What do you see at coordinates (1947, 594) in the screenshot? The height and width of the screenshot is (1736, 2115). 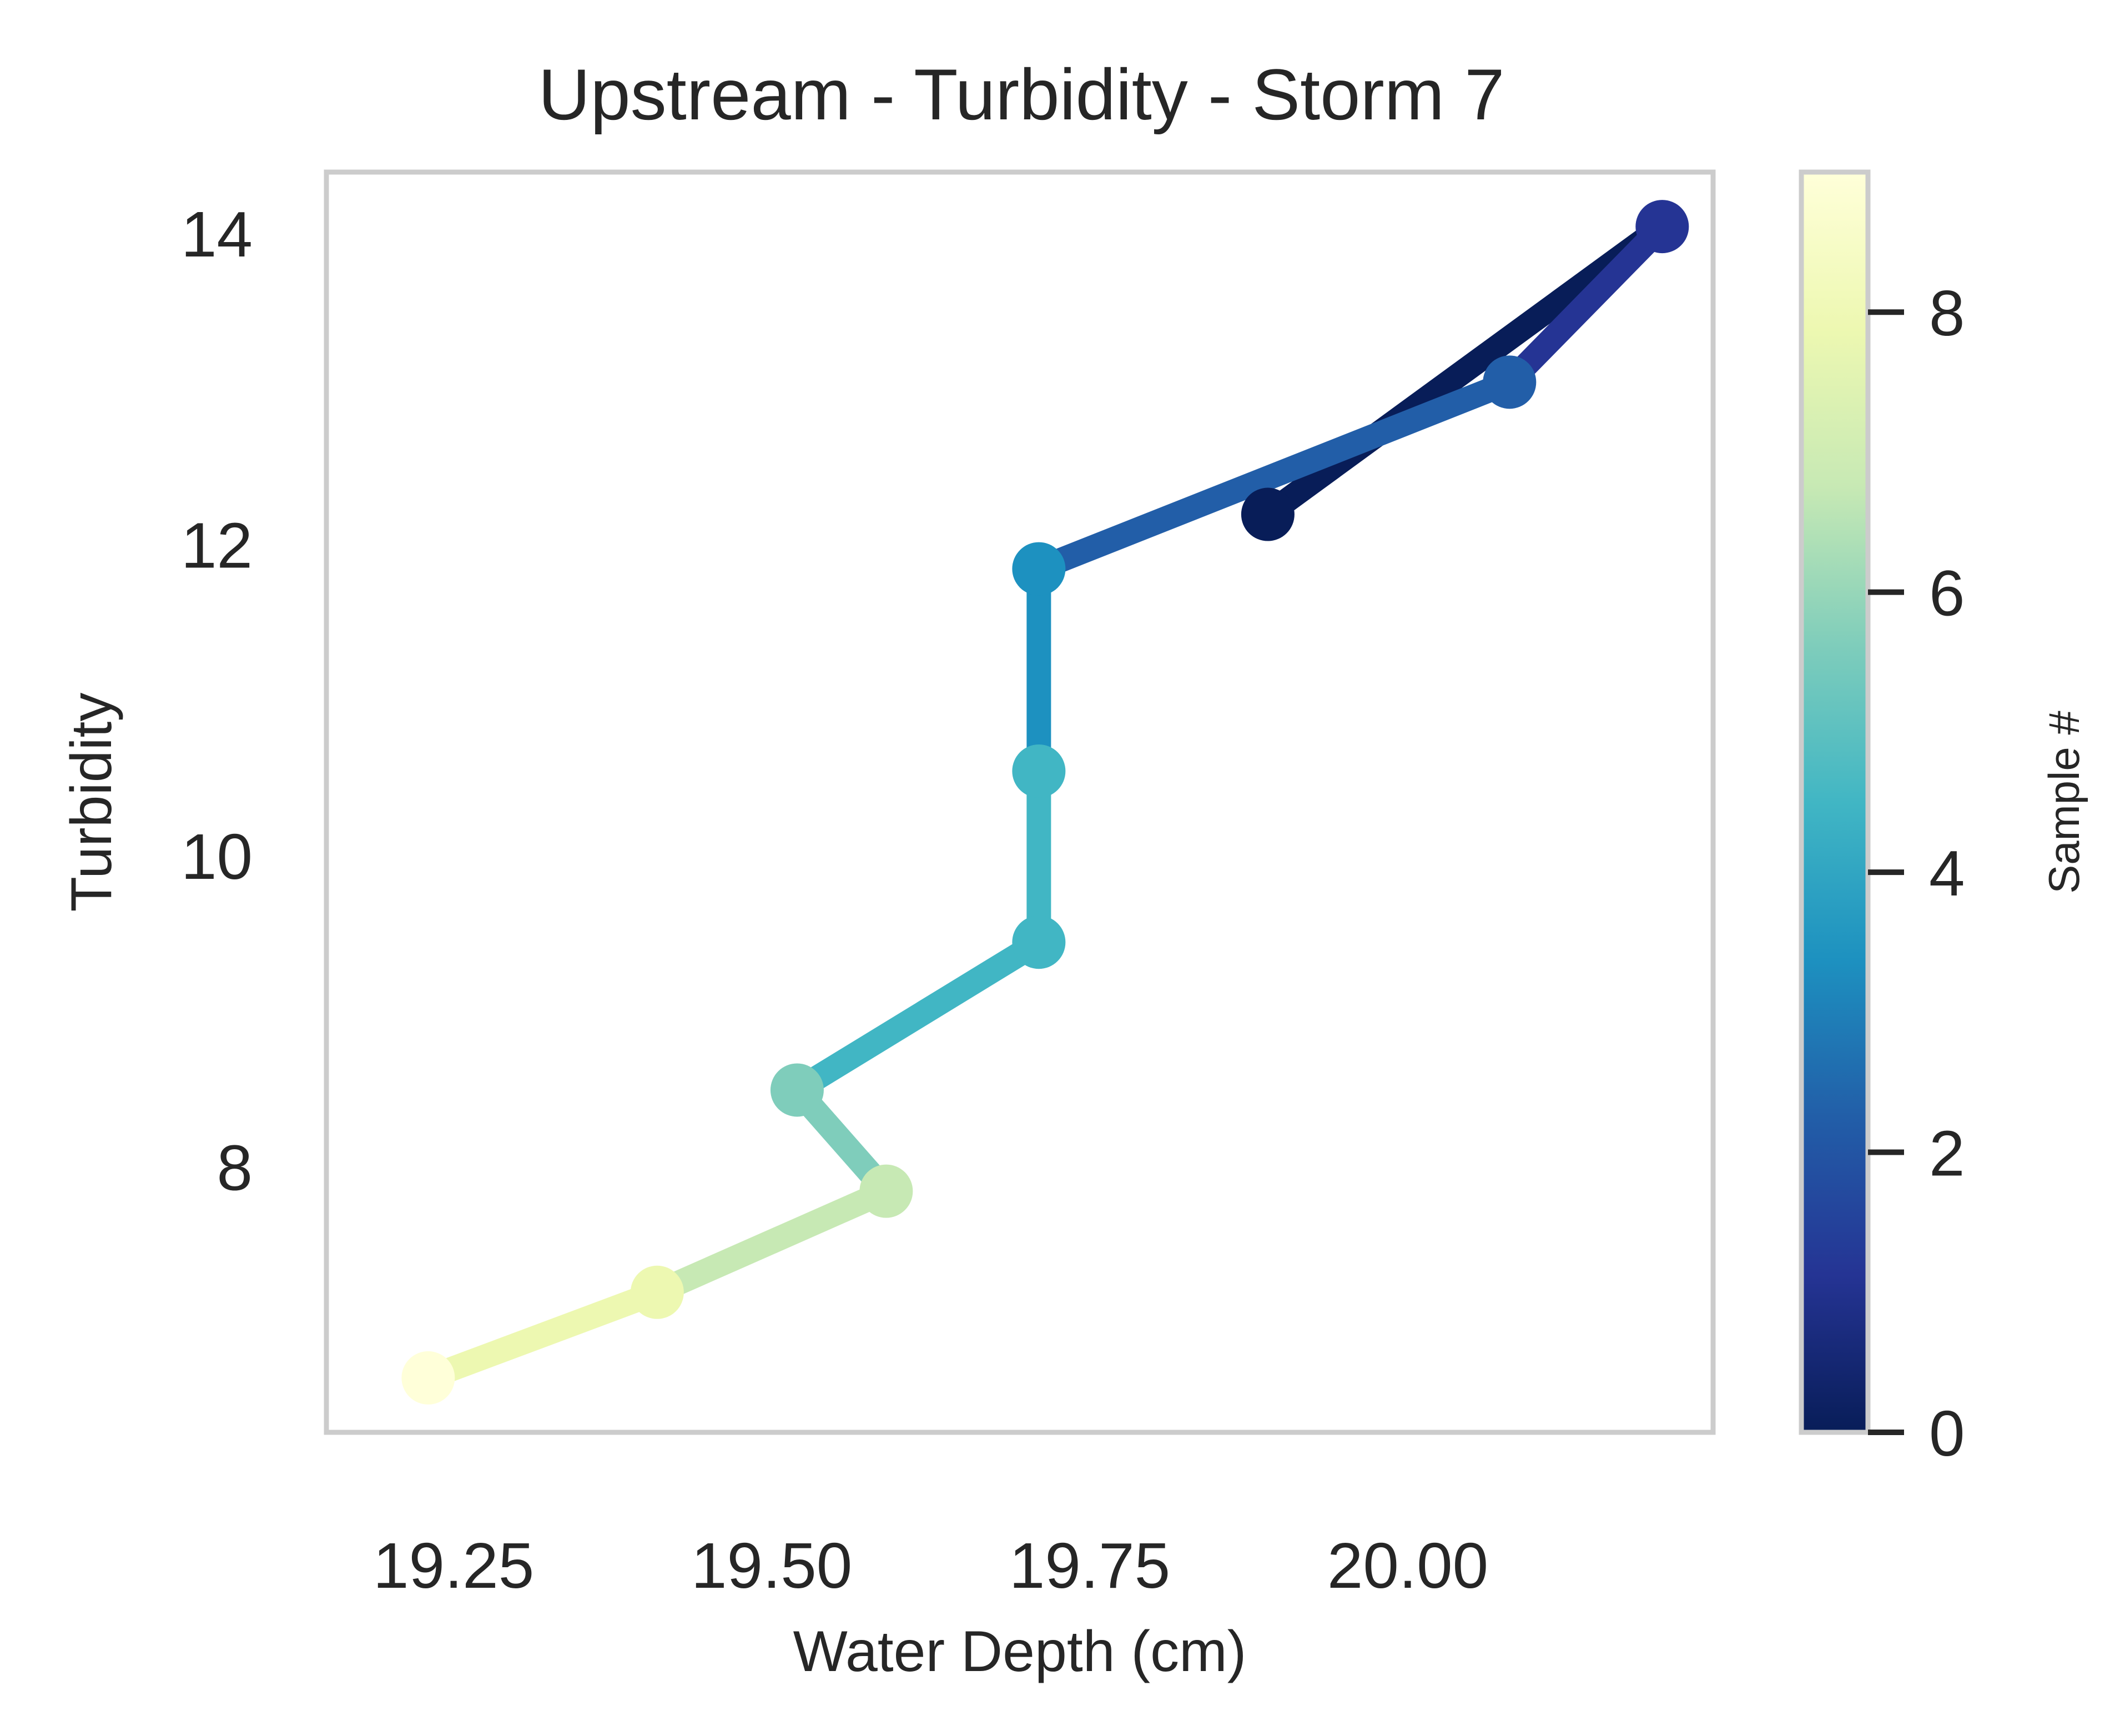 I see `colorbar-tick-label: 6` at bounding box center [1947, 594].